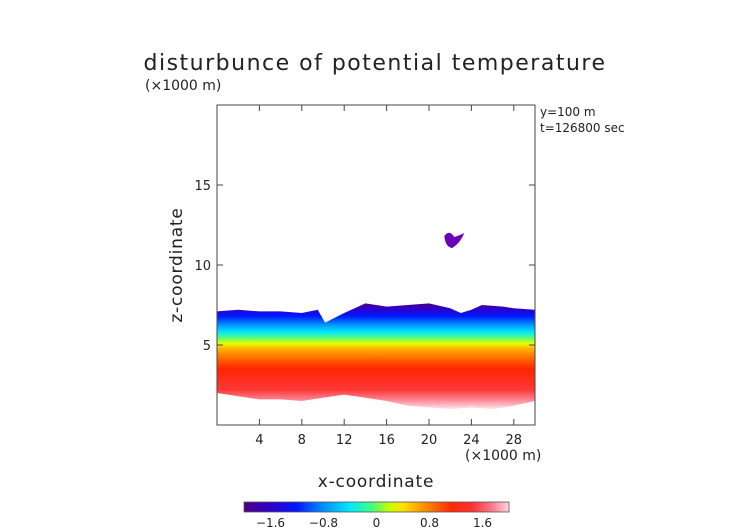 The width and height of the screenshot is (752, 532). What do you see at coordinates (177, 264) in the screenshot?
I see `y-axis-label: z-coordinate` at bounding box center [177, 264].